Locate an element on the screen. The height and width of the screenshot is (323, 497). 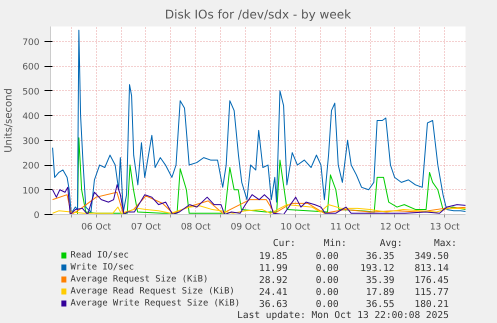
x-tick-label: 12 Oct is located at coordinates (395, 227).